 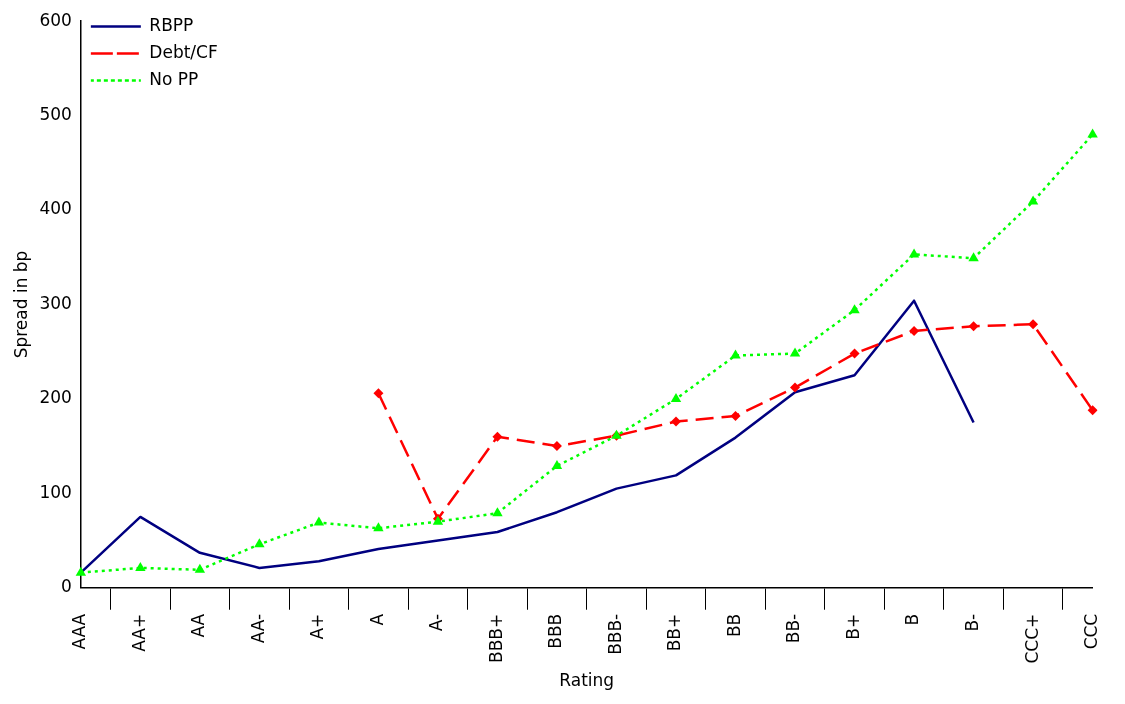 What do you see at coordinates (257, 628) in the screenshot?
I see `x-tick-label: AA-` at bounding box center [257, 628].